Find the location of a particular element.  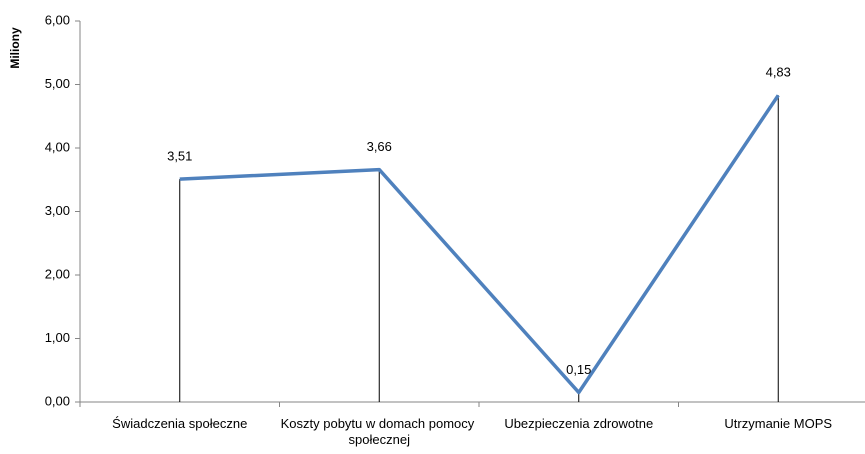

x-tick-label: Ubezpieczenia zdrowotne is located at coordinates (578, 423).